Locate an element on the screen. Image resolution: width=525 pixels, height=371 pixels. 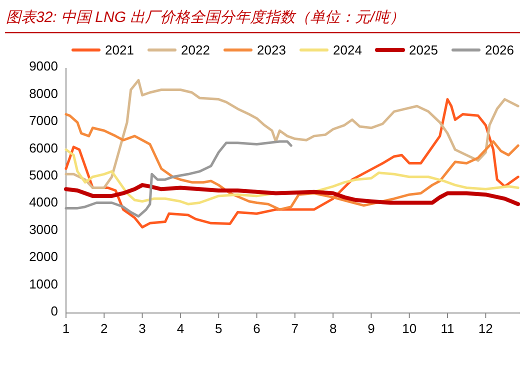
legend-label: 2022 is located at coordinates (195, 50).